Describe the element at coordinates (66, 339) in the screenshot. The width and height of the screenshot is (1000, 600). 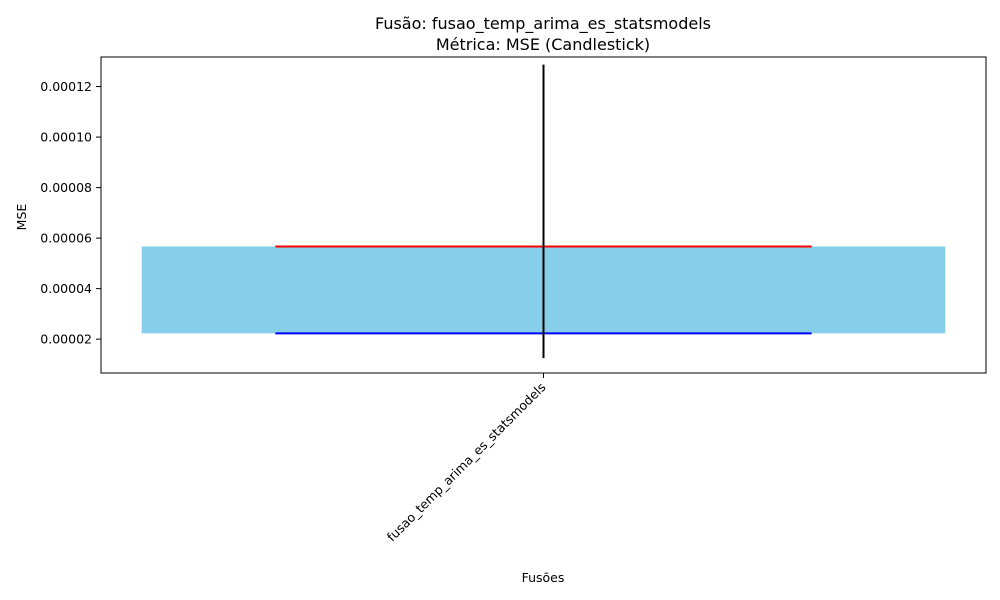
I see `y-tick-label: 0.00002` at that location.